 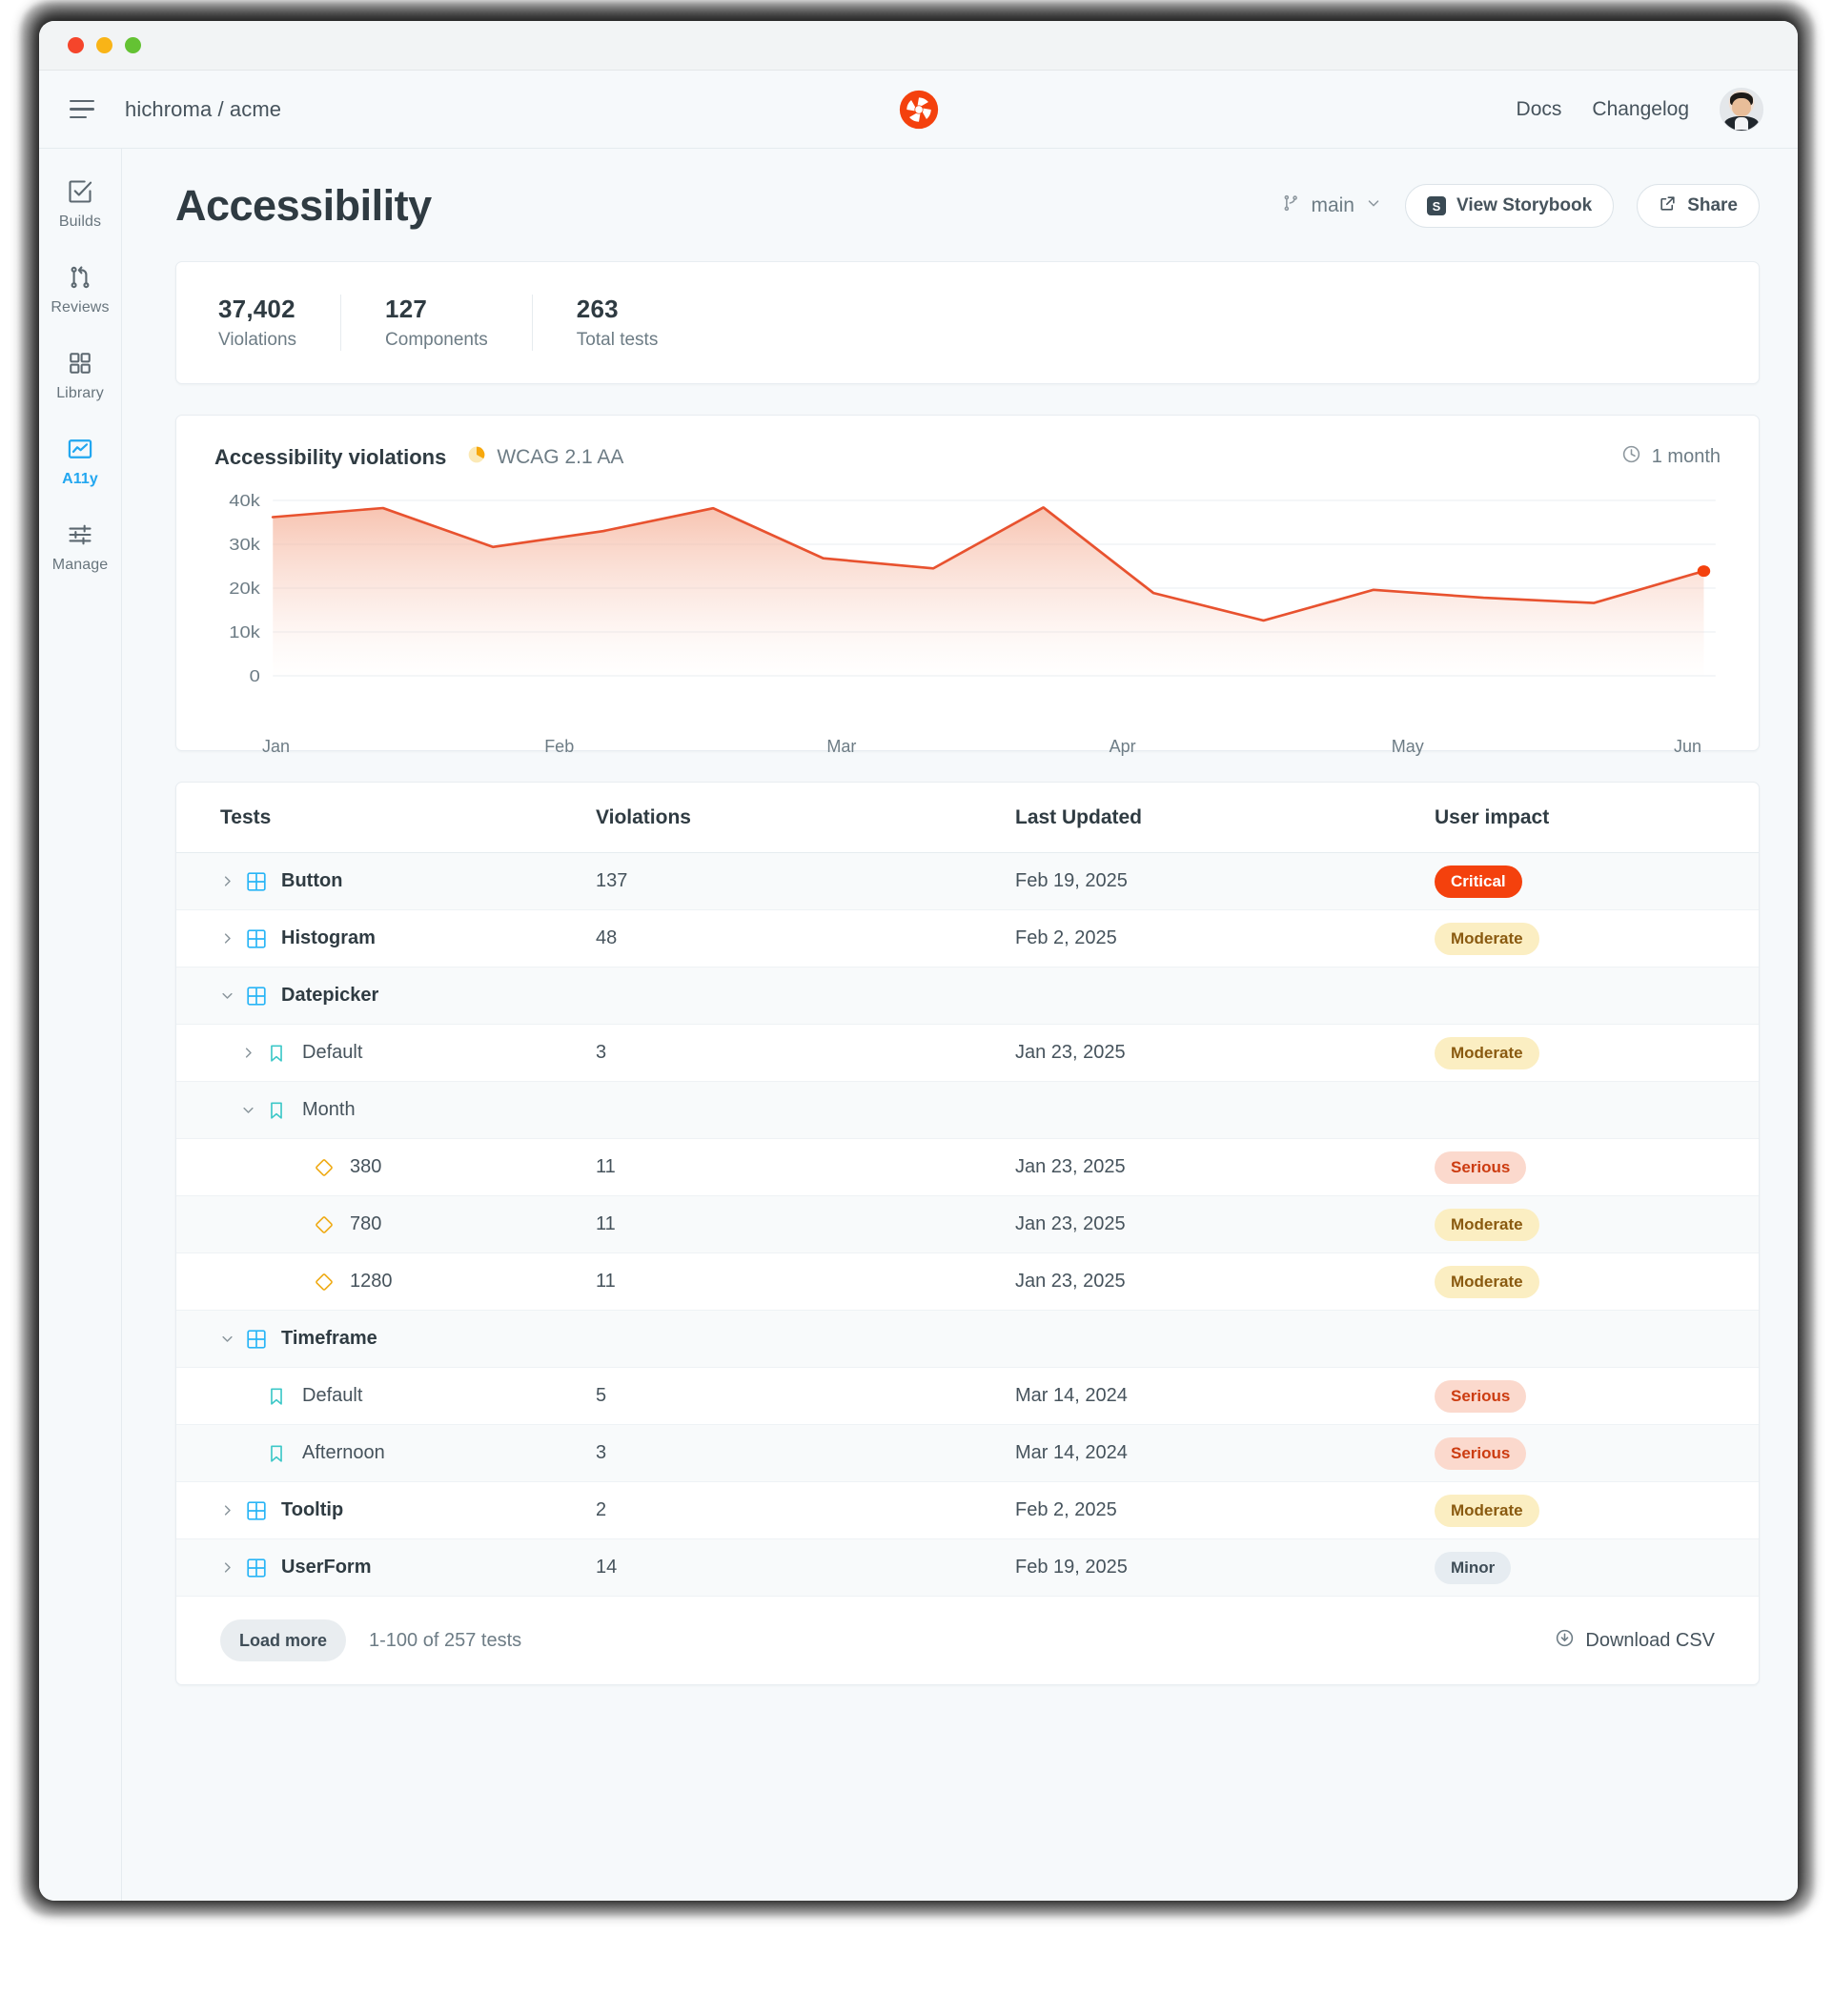 I want to click on branch-name: main, so click(x=1332, y=205).